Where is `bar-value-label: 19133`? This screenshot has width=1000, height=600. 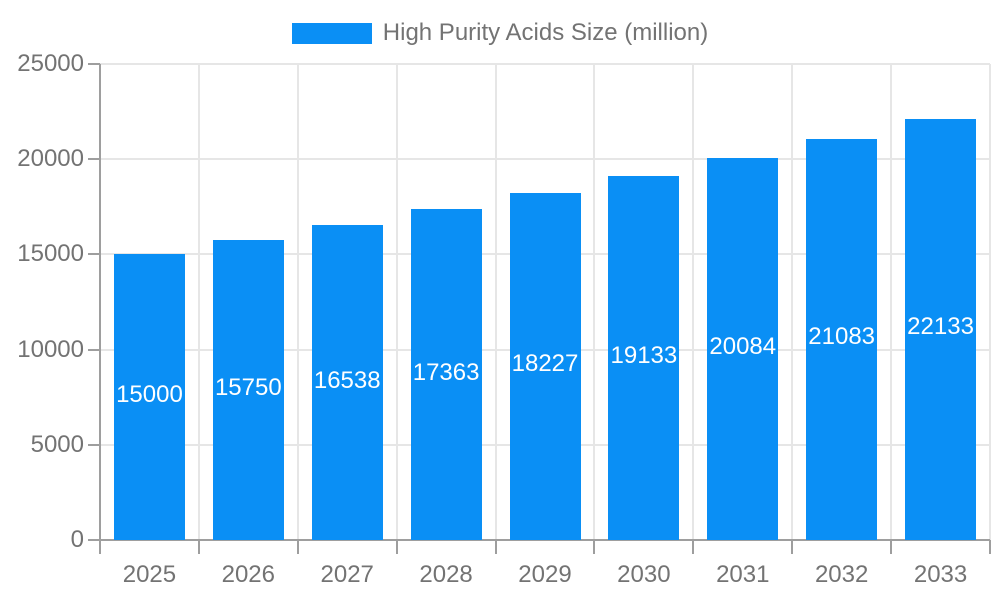 bar-value-label: 19133 is located at coordinates (644, 355).